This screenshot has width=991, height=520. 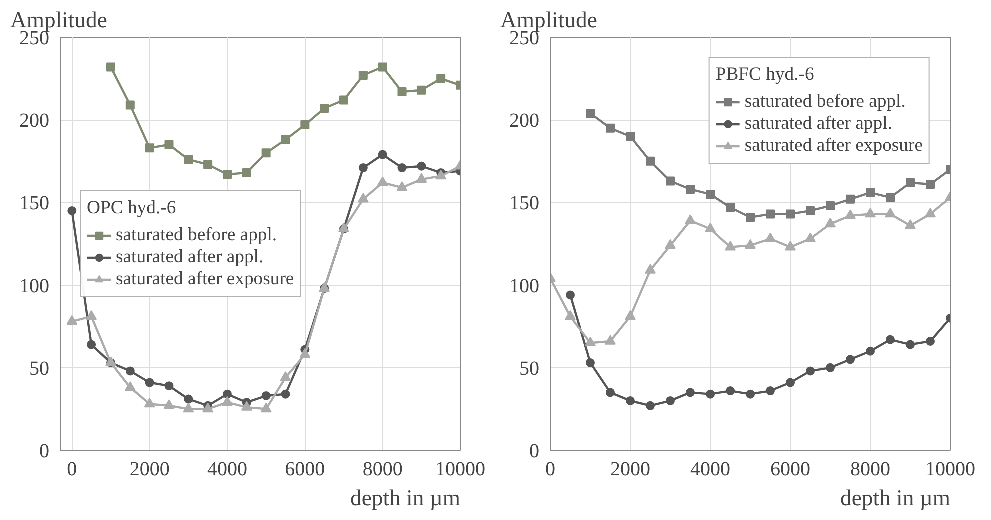 I want to click on y-tick-label: 150, so click(x=35, y=203).